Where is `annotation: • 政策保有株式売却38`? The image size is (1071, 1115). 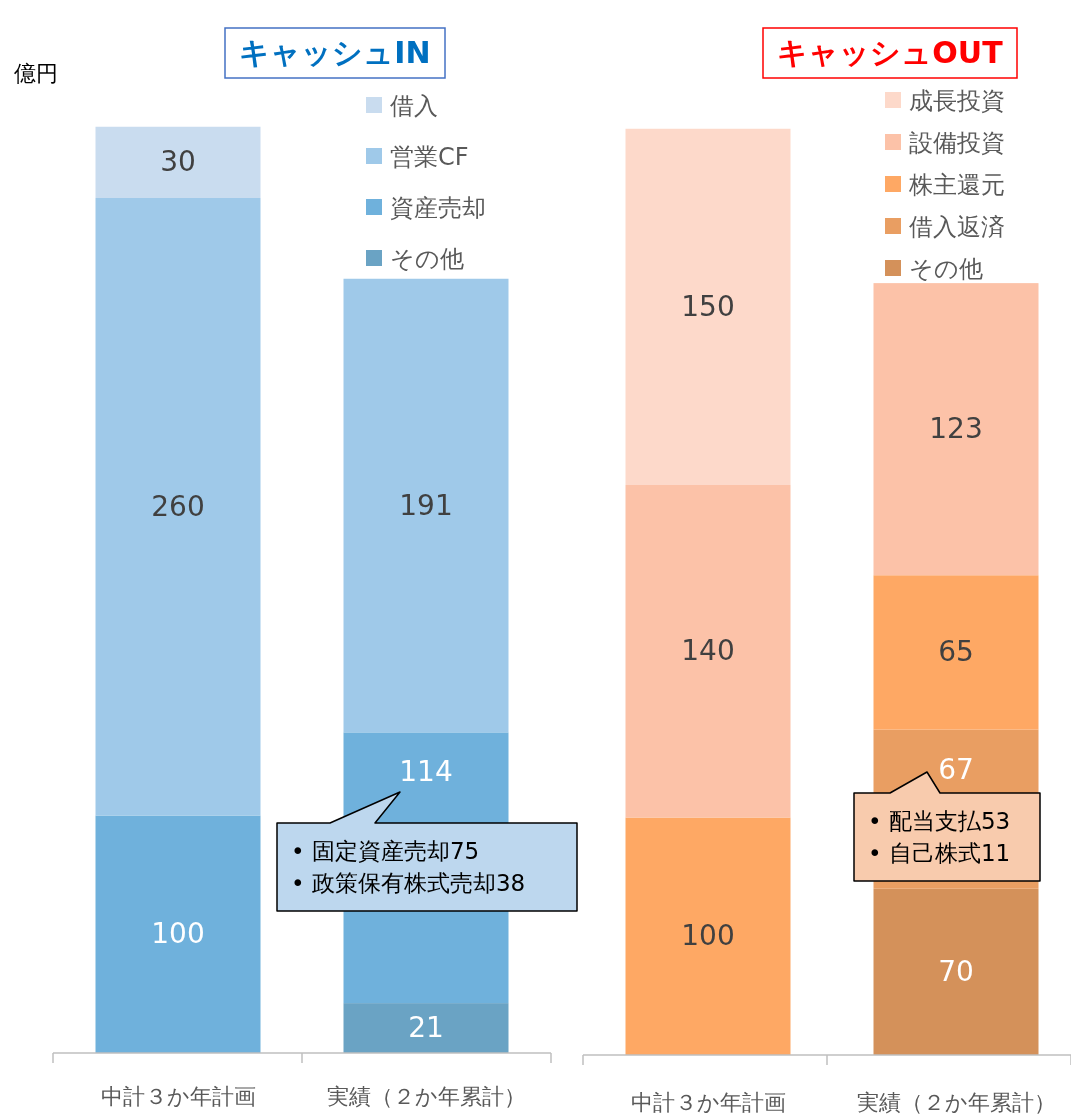
annotation: • 政策保有株式売却38 is located at coordinates (408, 883).